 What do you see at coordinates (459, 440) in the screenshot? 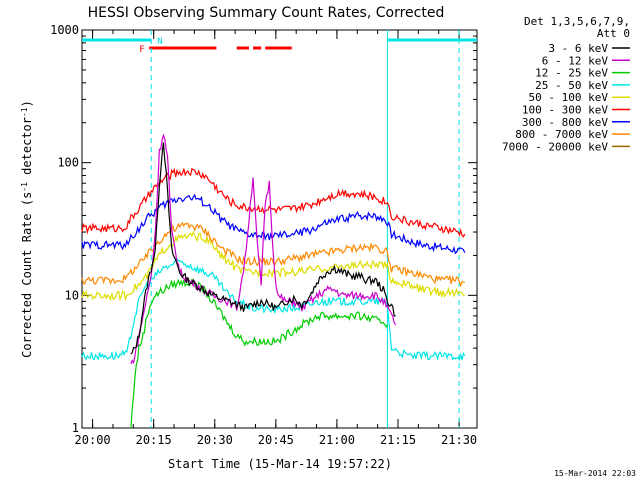
I see `x-tick-label: 21:30` at bounding box center [459, 440].